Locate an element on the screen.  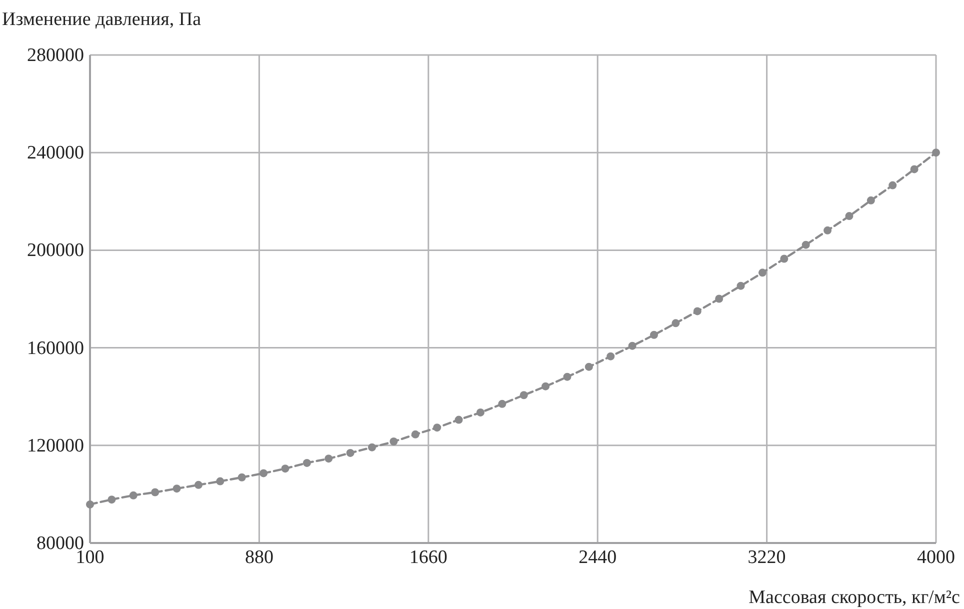
y-axis-title: Изменение давления, Па is located at coordinates (102, 19).